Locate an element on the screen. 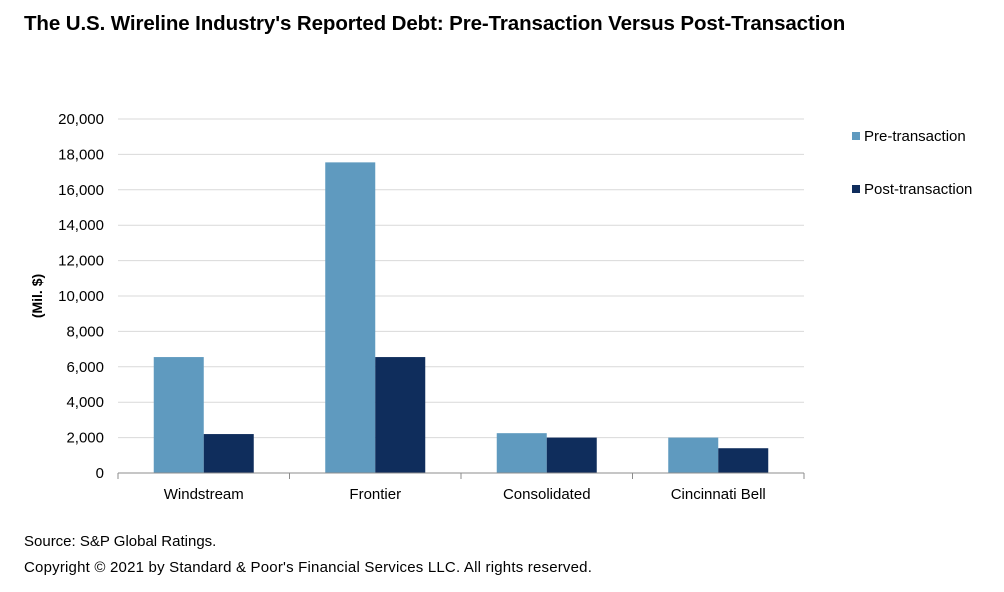 Image resolution: width=1004 pixels, height=592 pixels. legend-swatch-post-transaction is located at coordinates (856, 189).